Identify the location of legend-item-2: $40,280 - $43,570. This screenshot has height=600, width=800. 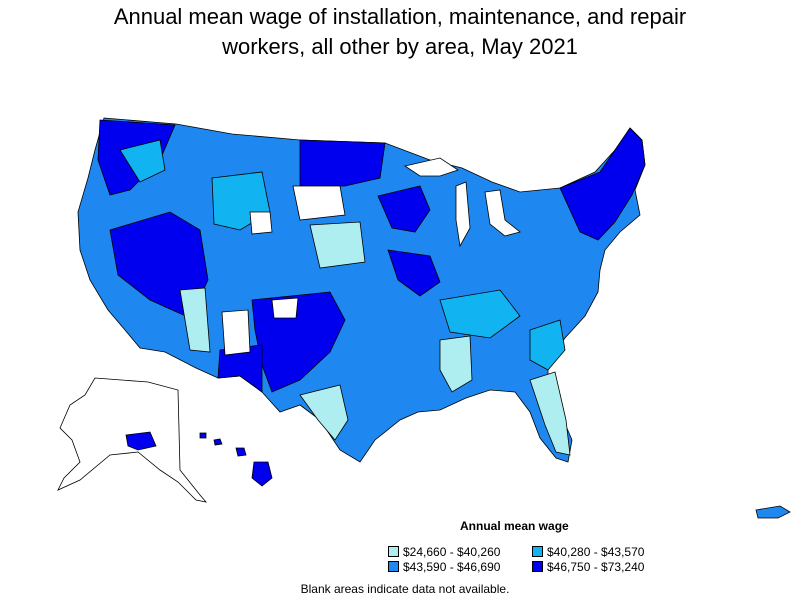
(588, 552).